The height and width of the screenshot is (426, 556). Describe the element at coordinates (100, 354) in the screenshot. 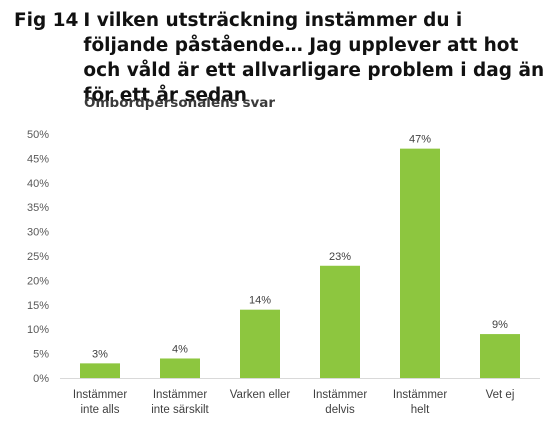

I see `data-label: 3%` at that location.